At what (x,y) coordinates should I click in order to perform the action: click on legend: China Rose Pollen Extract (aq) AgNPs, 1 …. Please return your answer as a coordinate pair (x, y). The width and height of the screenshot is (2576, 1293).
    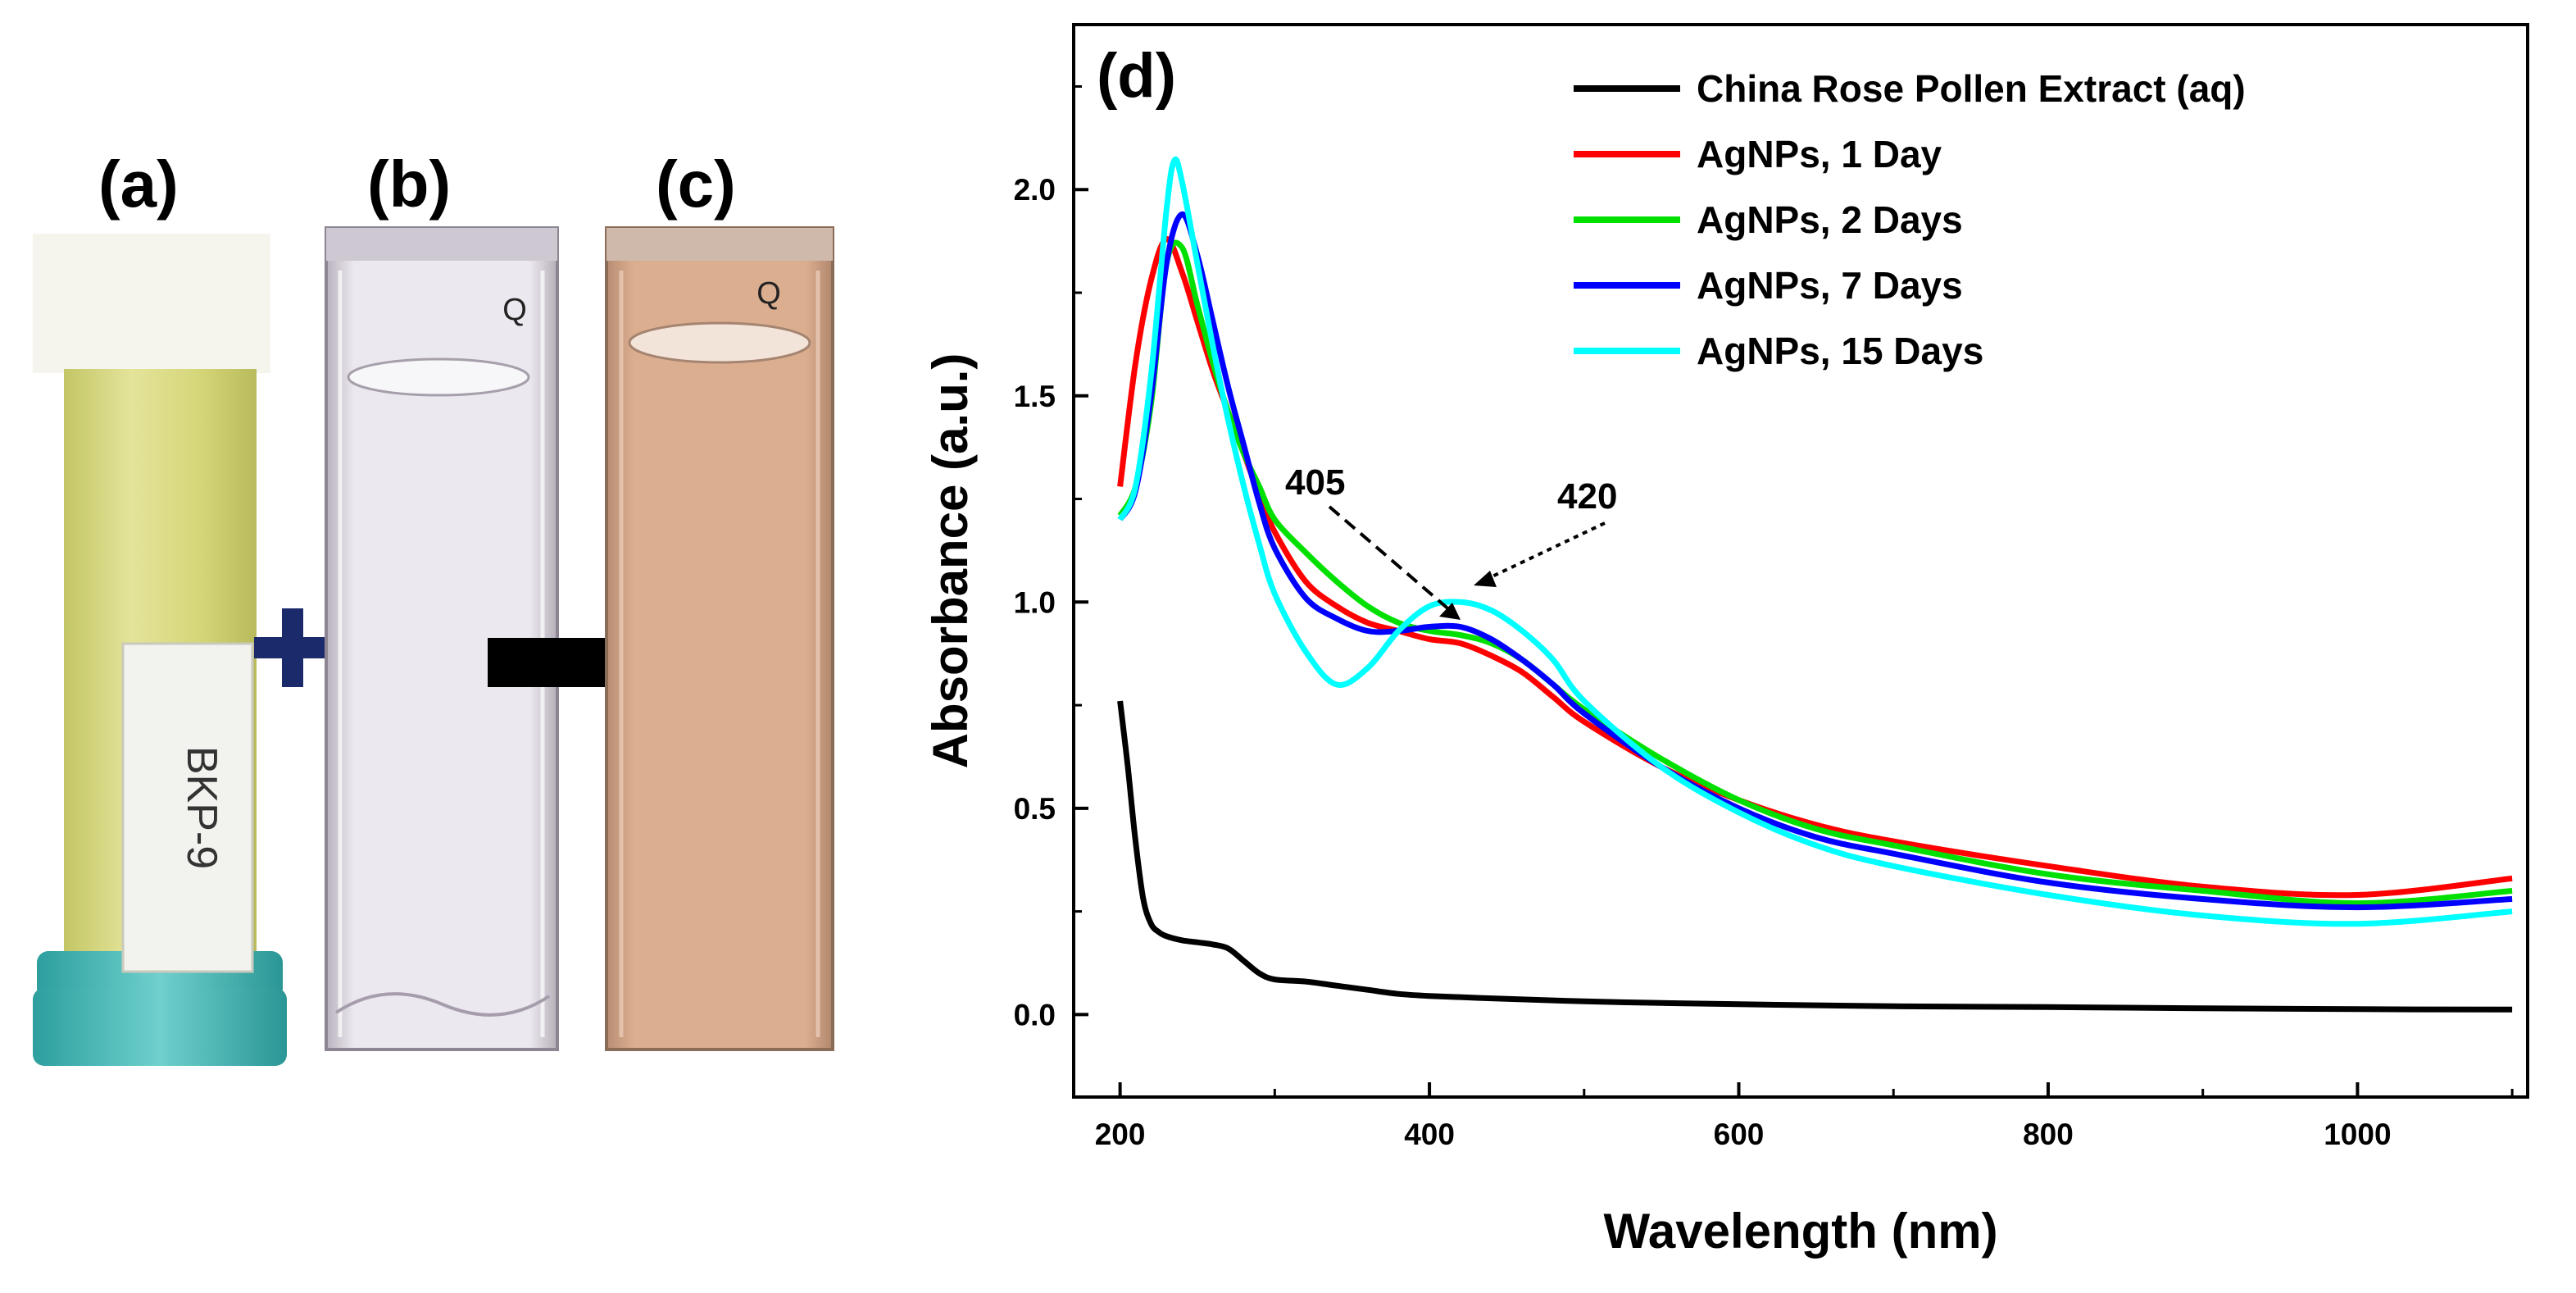
    Looking at the image, I should click on (1910, 220).